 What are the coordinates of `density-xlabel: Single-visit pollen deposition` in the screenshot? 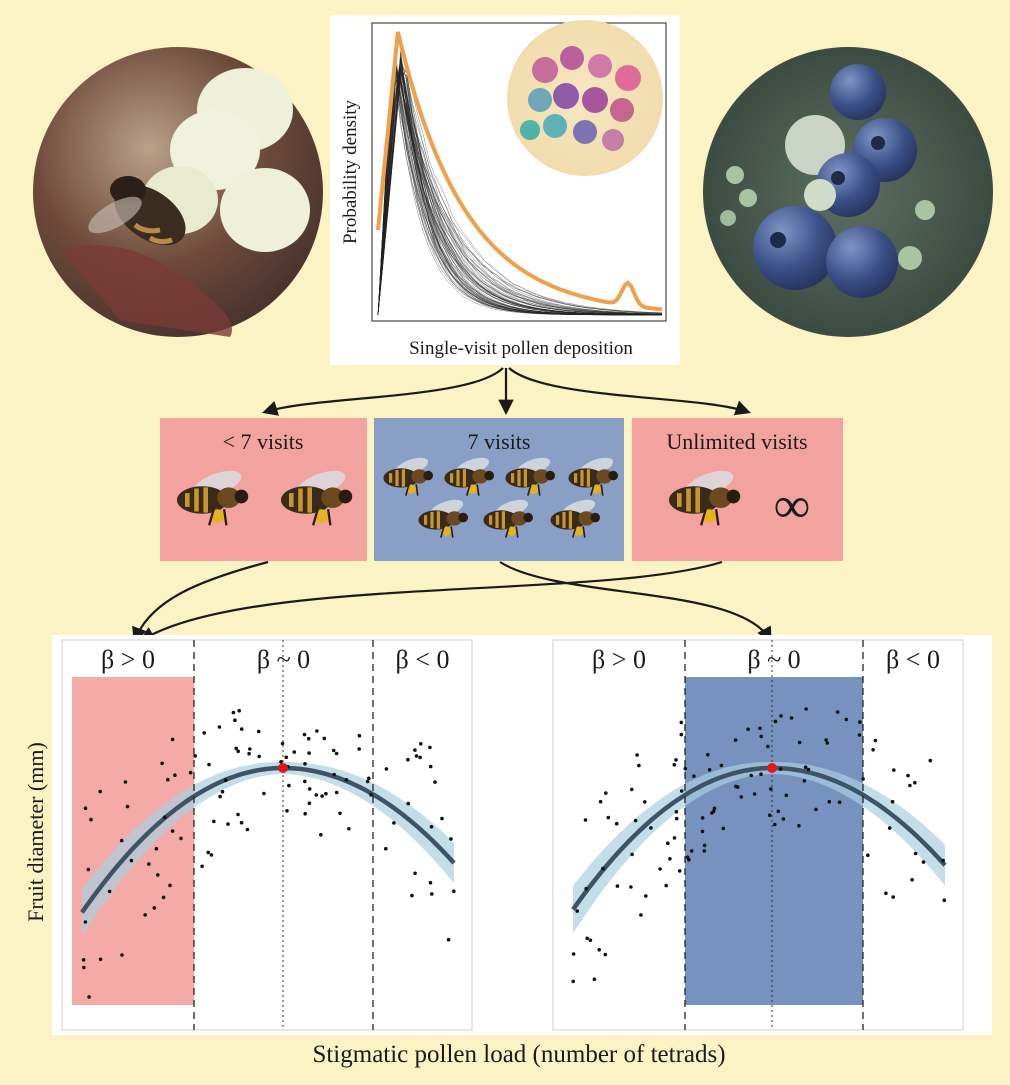 It's located at (521, 348).